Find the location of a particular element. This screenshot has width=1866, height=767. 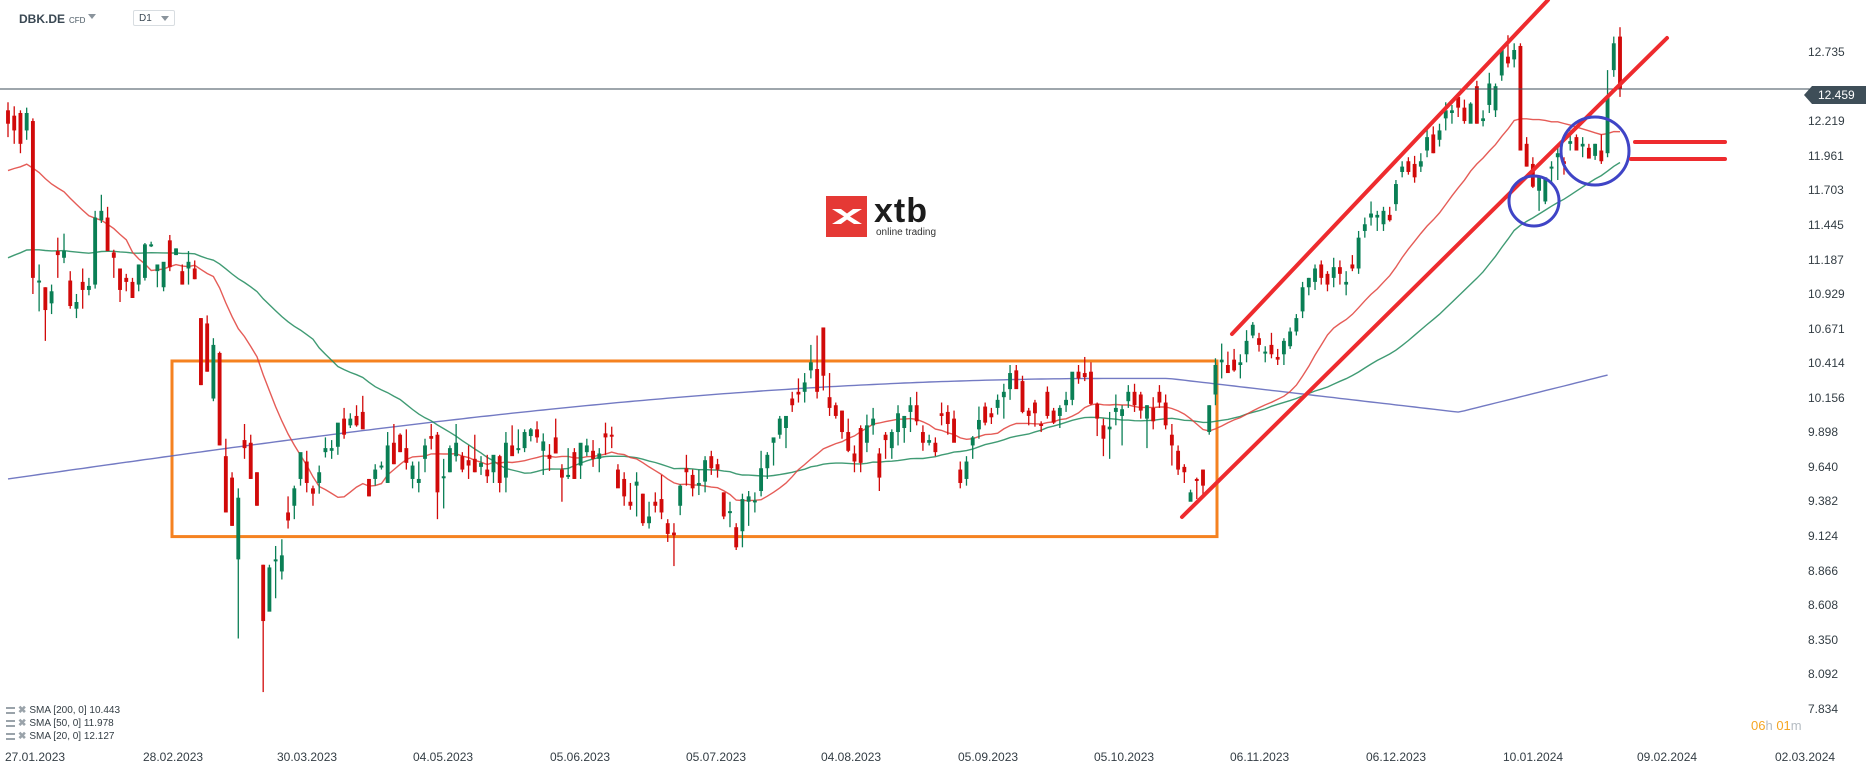

indicator-sma200: ✖ SMA [200, 0] 10.443 is located at coordinates (63, 710).